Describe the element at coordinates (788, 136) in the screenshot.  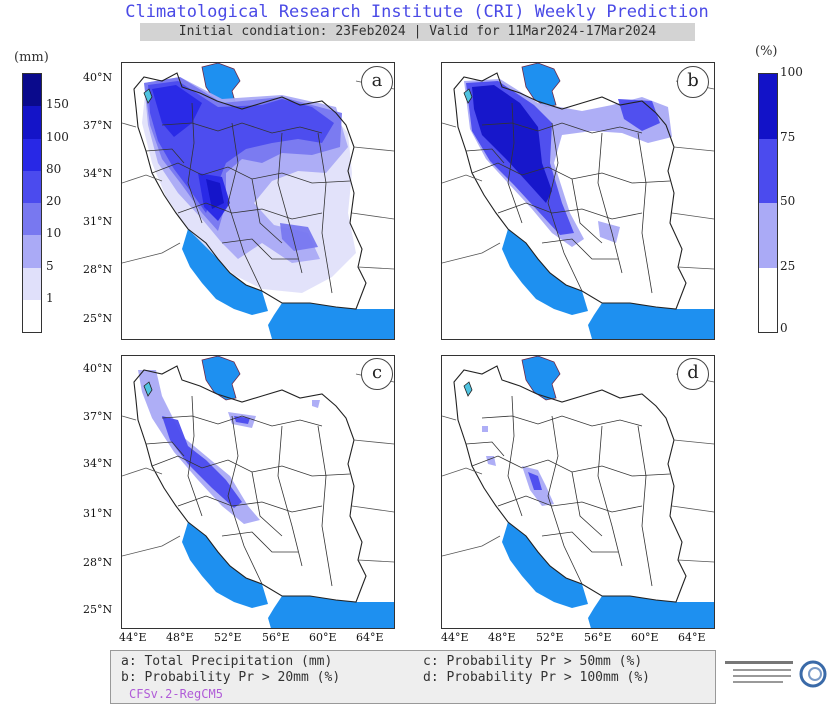
I see `prob-colorbar-label: 75` at that location.